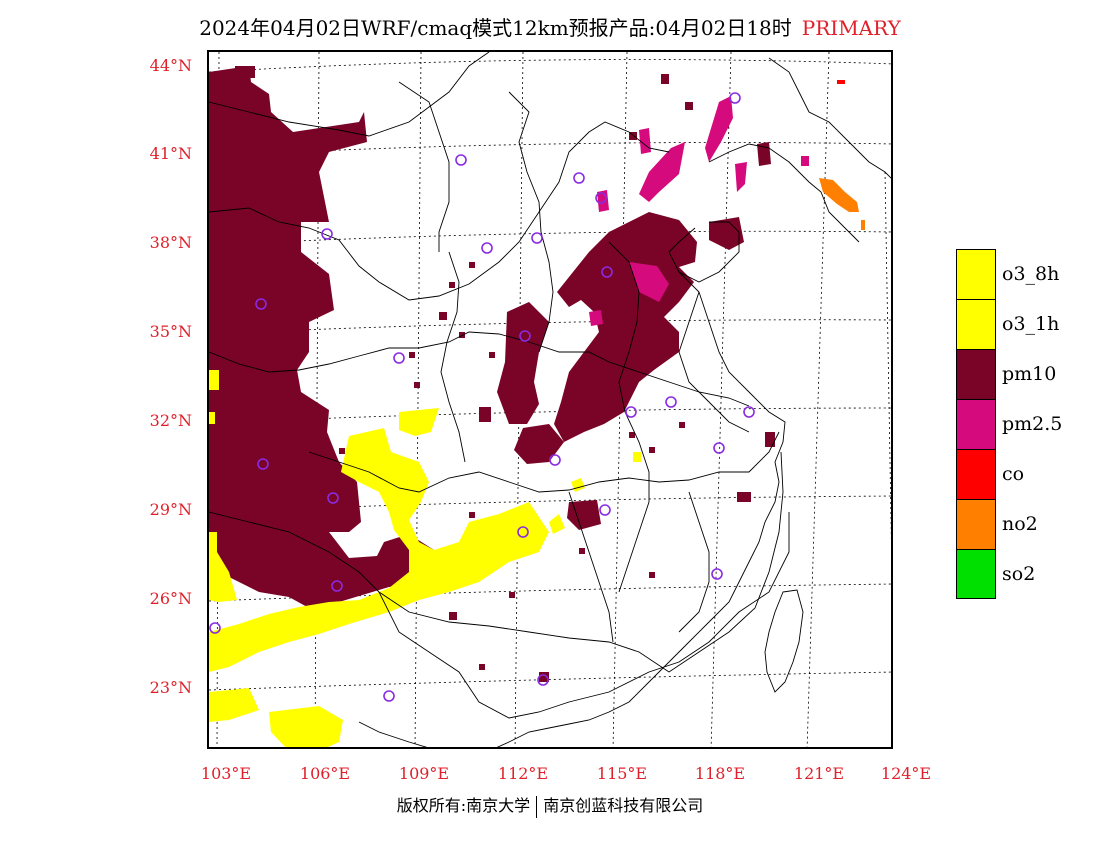 The width and height of the screenshot is (1100, 850). Describe the element at coordinates (424, 773) in the screenshot. I see `lon-label-109: 109°E` at that location.